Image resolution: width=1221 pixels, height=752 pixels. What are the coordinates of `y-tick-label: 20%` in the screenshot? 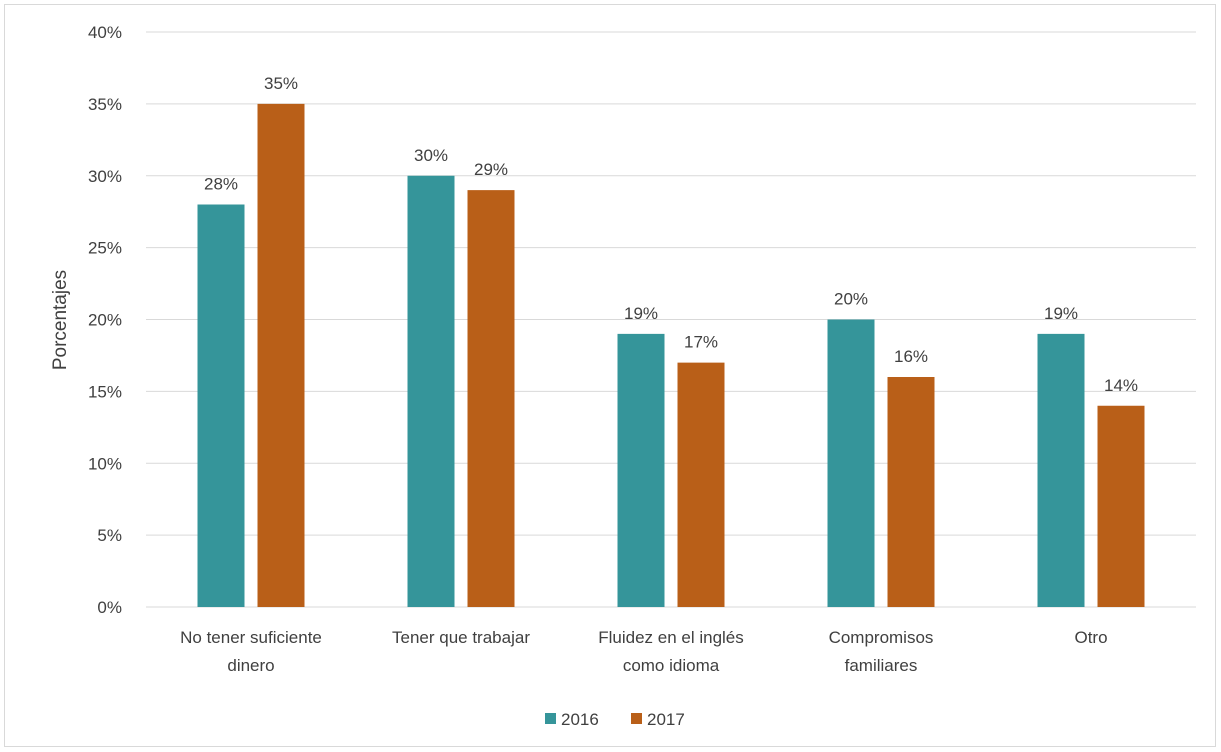 It's located at (105, 320).